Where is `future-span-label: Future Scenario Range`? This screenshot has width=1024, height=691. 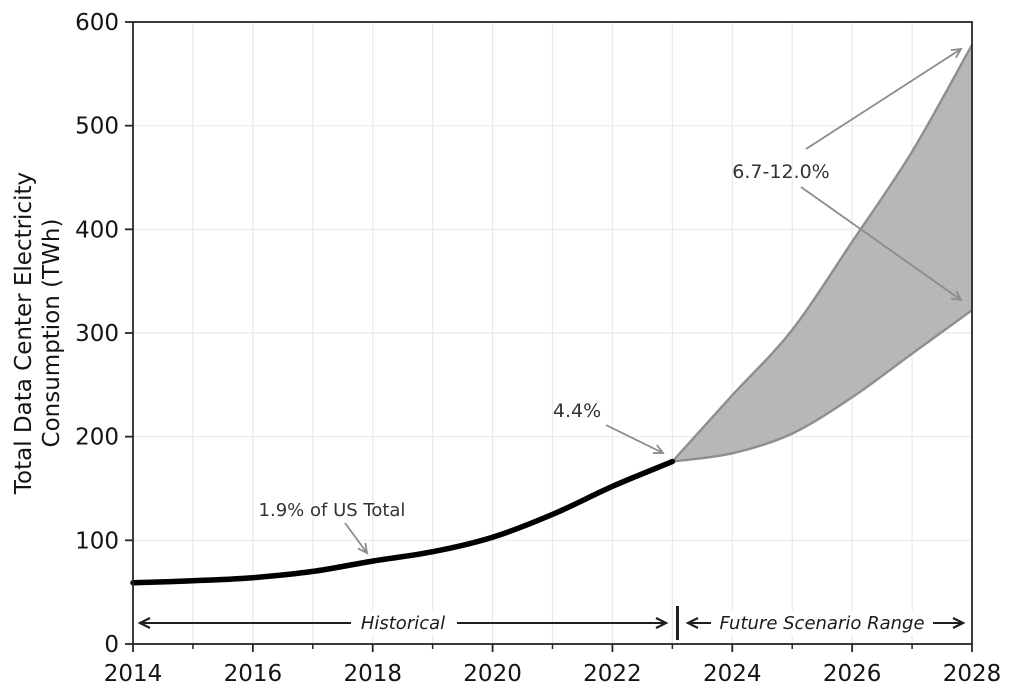 future-span-label: Future Scenario Range is located at coordinates (821, 623).